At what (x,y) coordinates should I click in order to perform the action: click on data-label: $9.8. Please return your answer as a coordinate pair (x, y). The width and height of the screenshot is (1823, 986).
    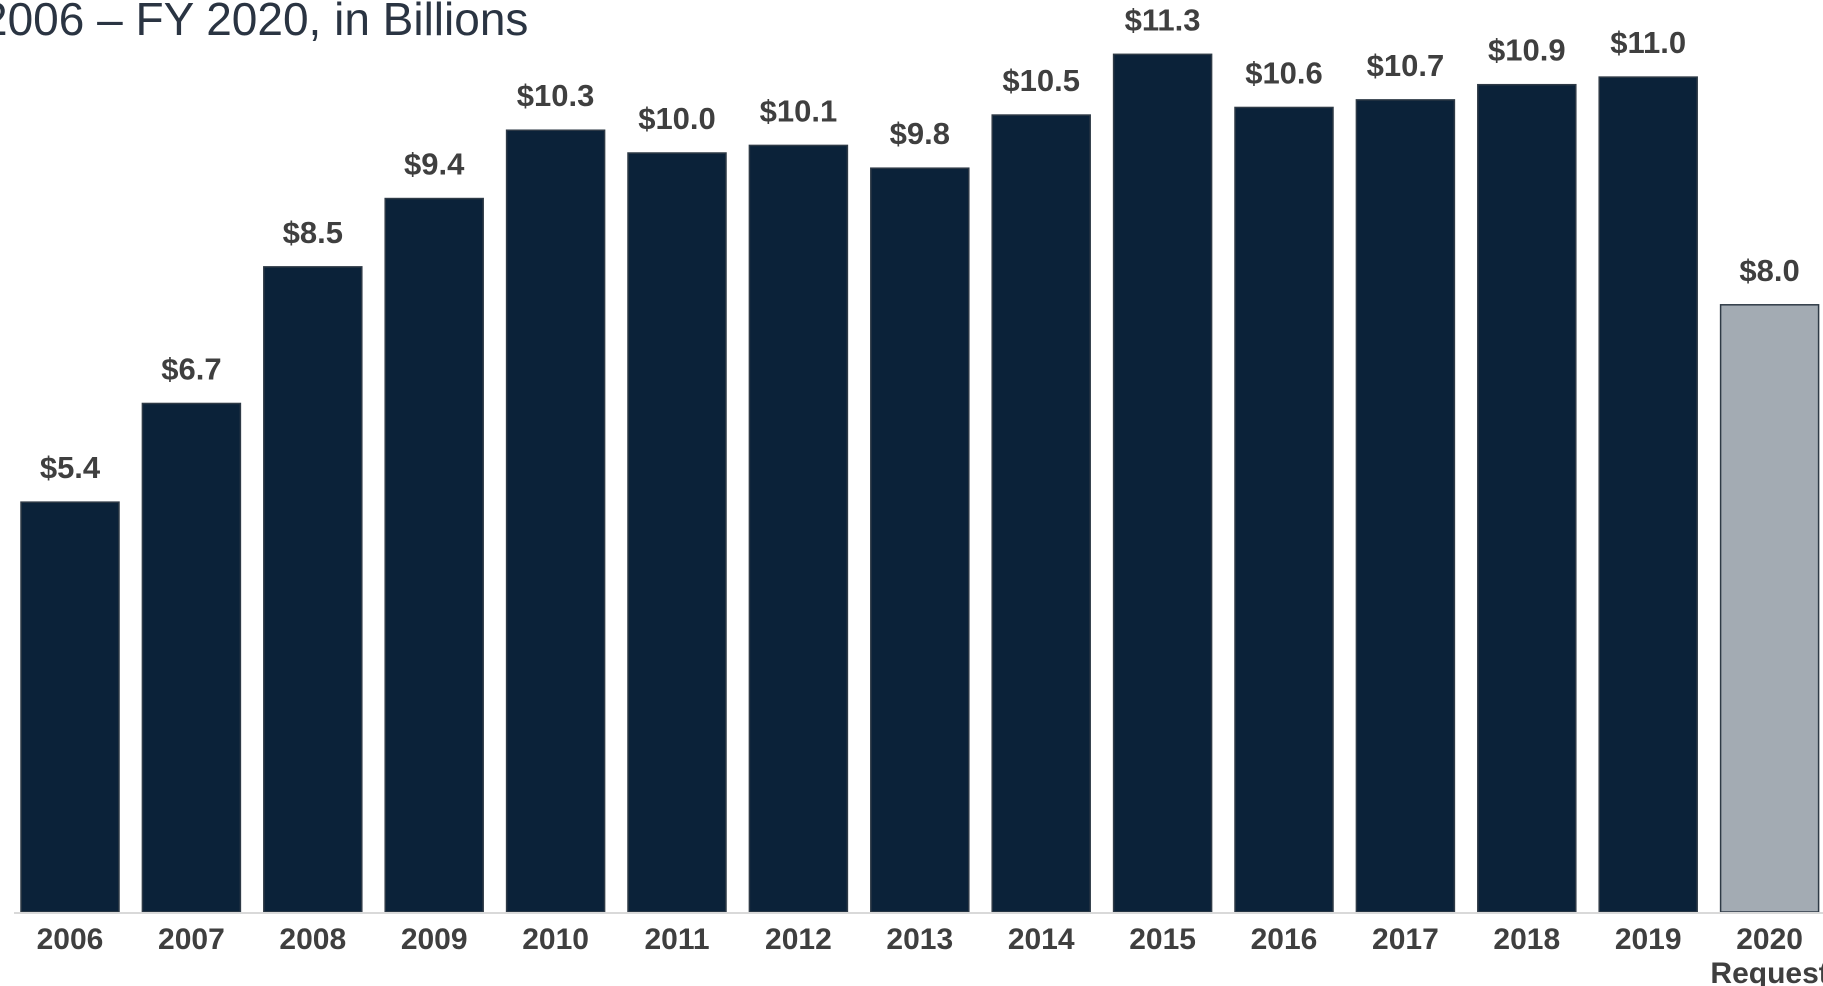
    Looking at the image, I should click on (920, 133).